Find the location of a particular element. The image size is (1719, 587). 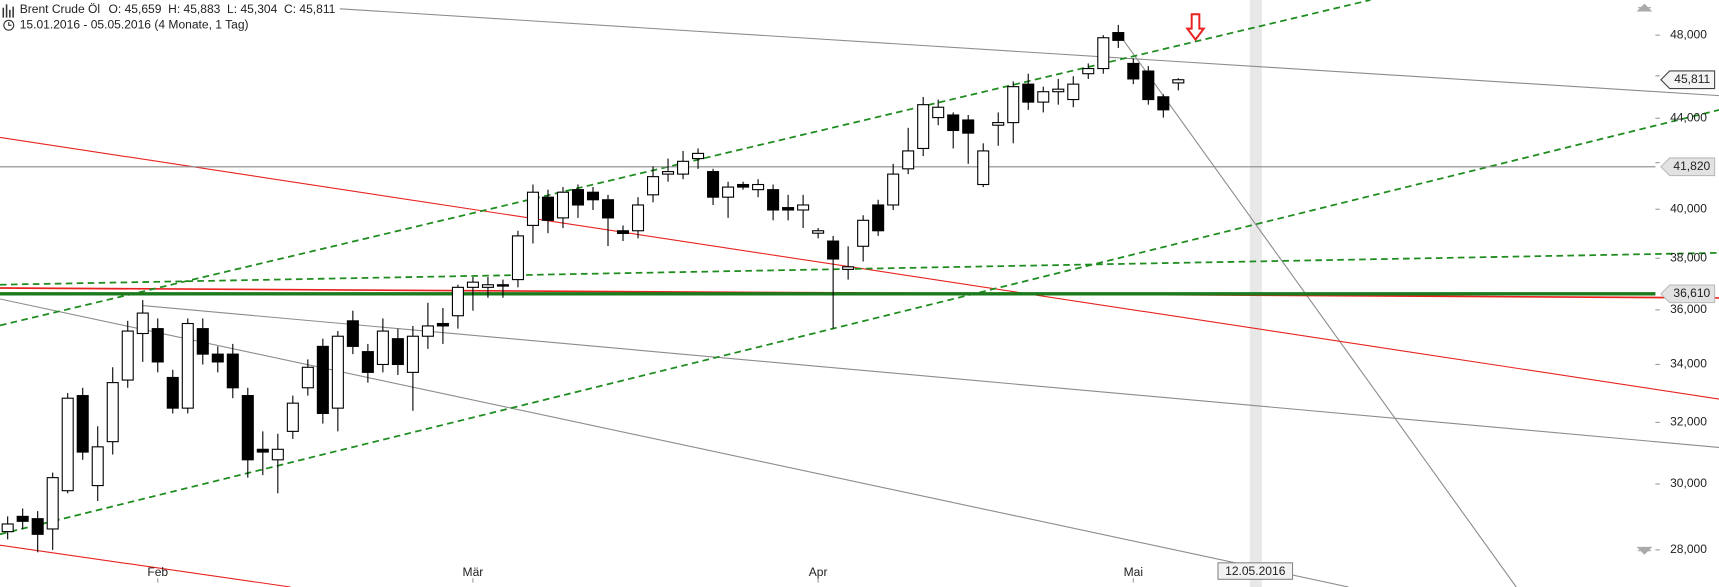

x-tick-label: Feb is located at coordinates (157, 572).